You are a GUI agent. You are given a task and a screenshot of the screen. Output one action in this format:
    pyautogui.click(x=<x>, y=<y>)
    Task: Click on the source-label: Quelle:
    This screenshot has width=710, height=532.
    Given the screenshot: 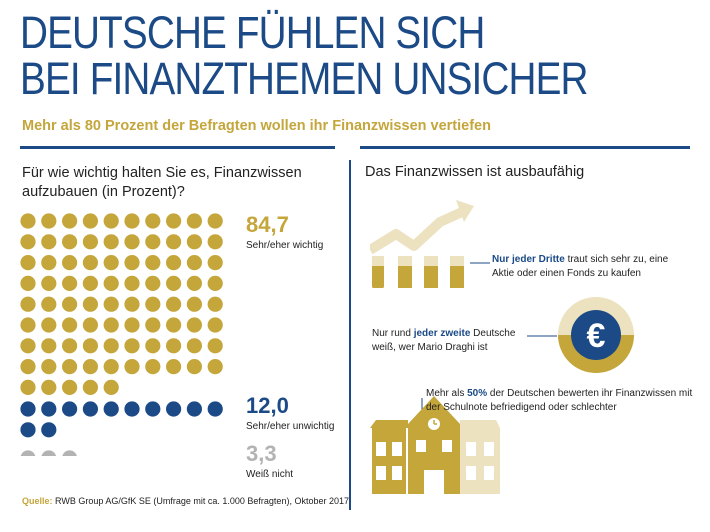 What is the action you would take?
    pyautogui.click(x=37, y=501)
    